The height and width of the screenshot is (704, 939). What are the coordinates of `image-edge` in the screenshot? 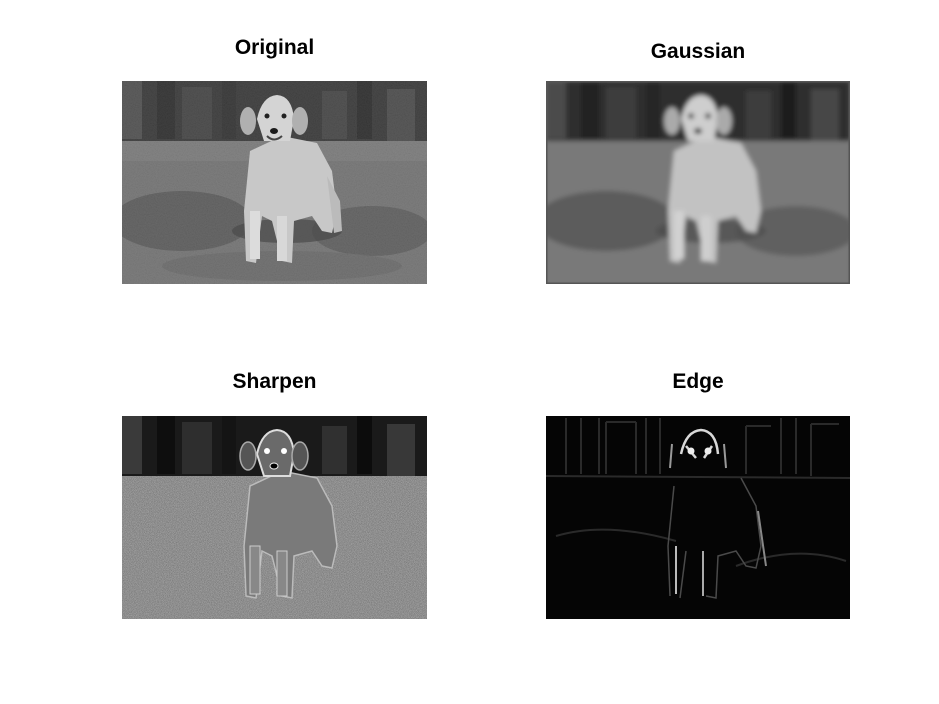 It's located at (698, 517).